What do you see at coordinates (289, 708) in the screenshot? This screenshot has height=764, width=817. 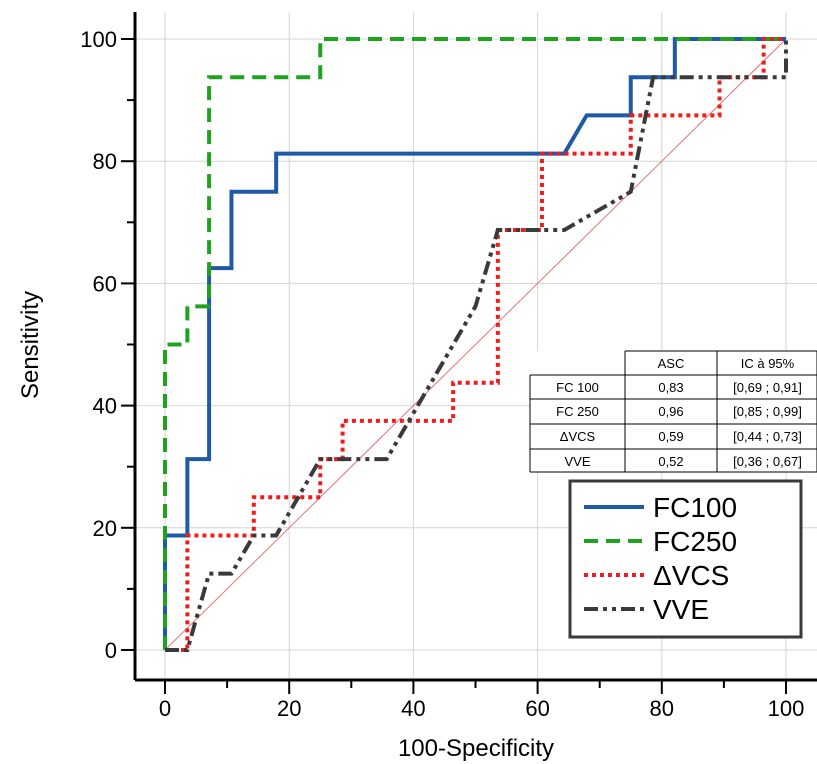 I see `x-tick-label-20: 20` at bounding box center [289, 708].